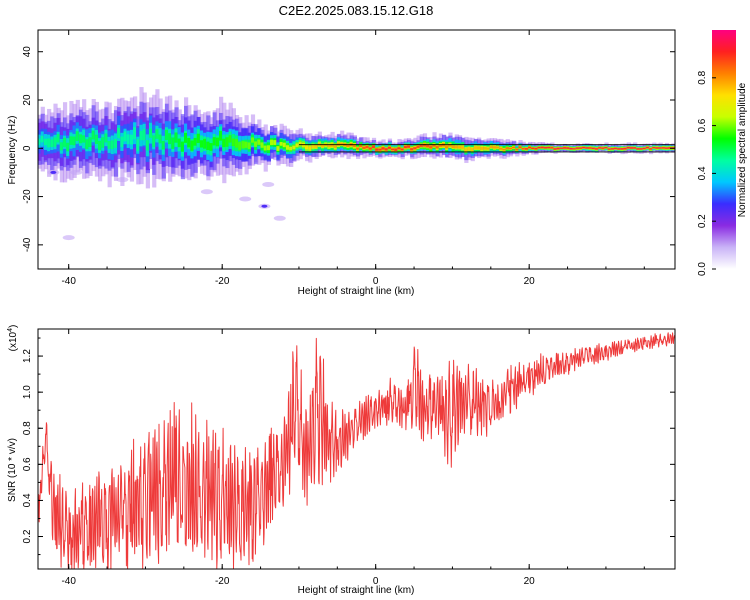 The height and width of the screenshot is (600, 750). What do you see at coordinates (222, 281) in the screenshot?
I see `x-tick-label: -20` at bounding box center [222, 281].